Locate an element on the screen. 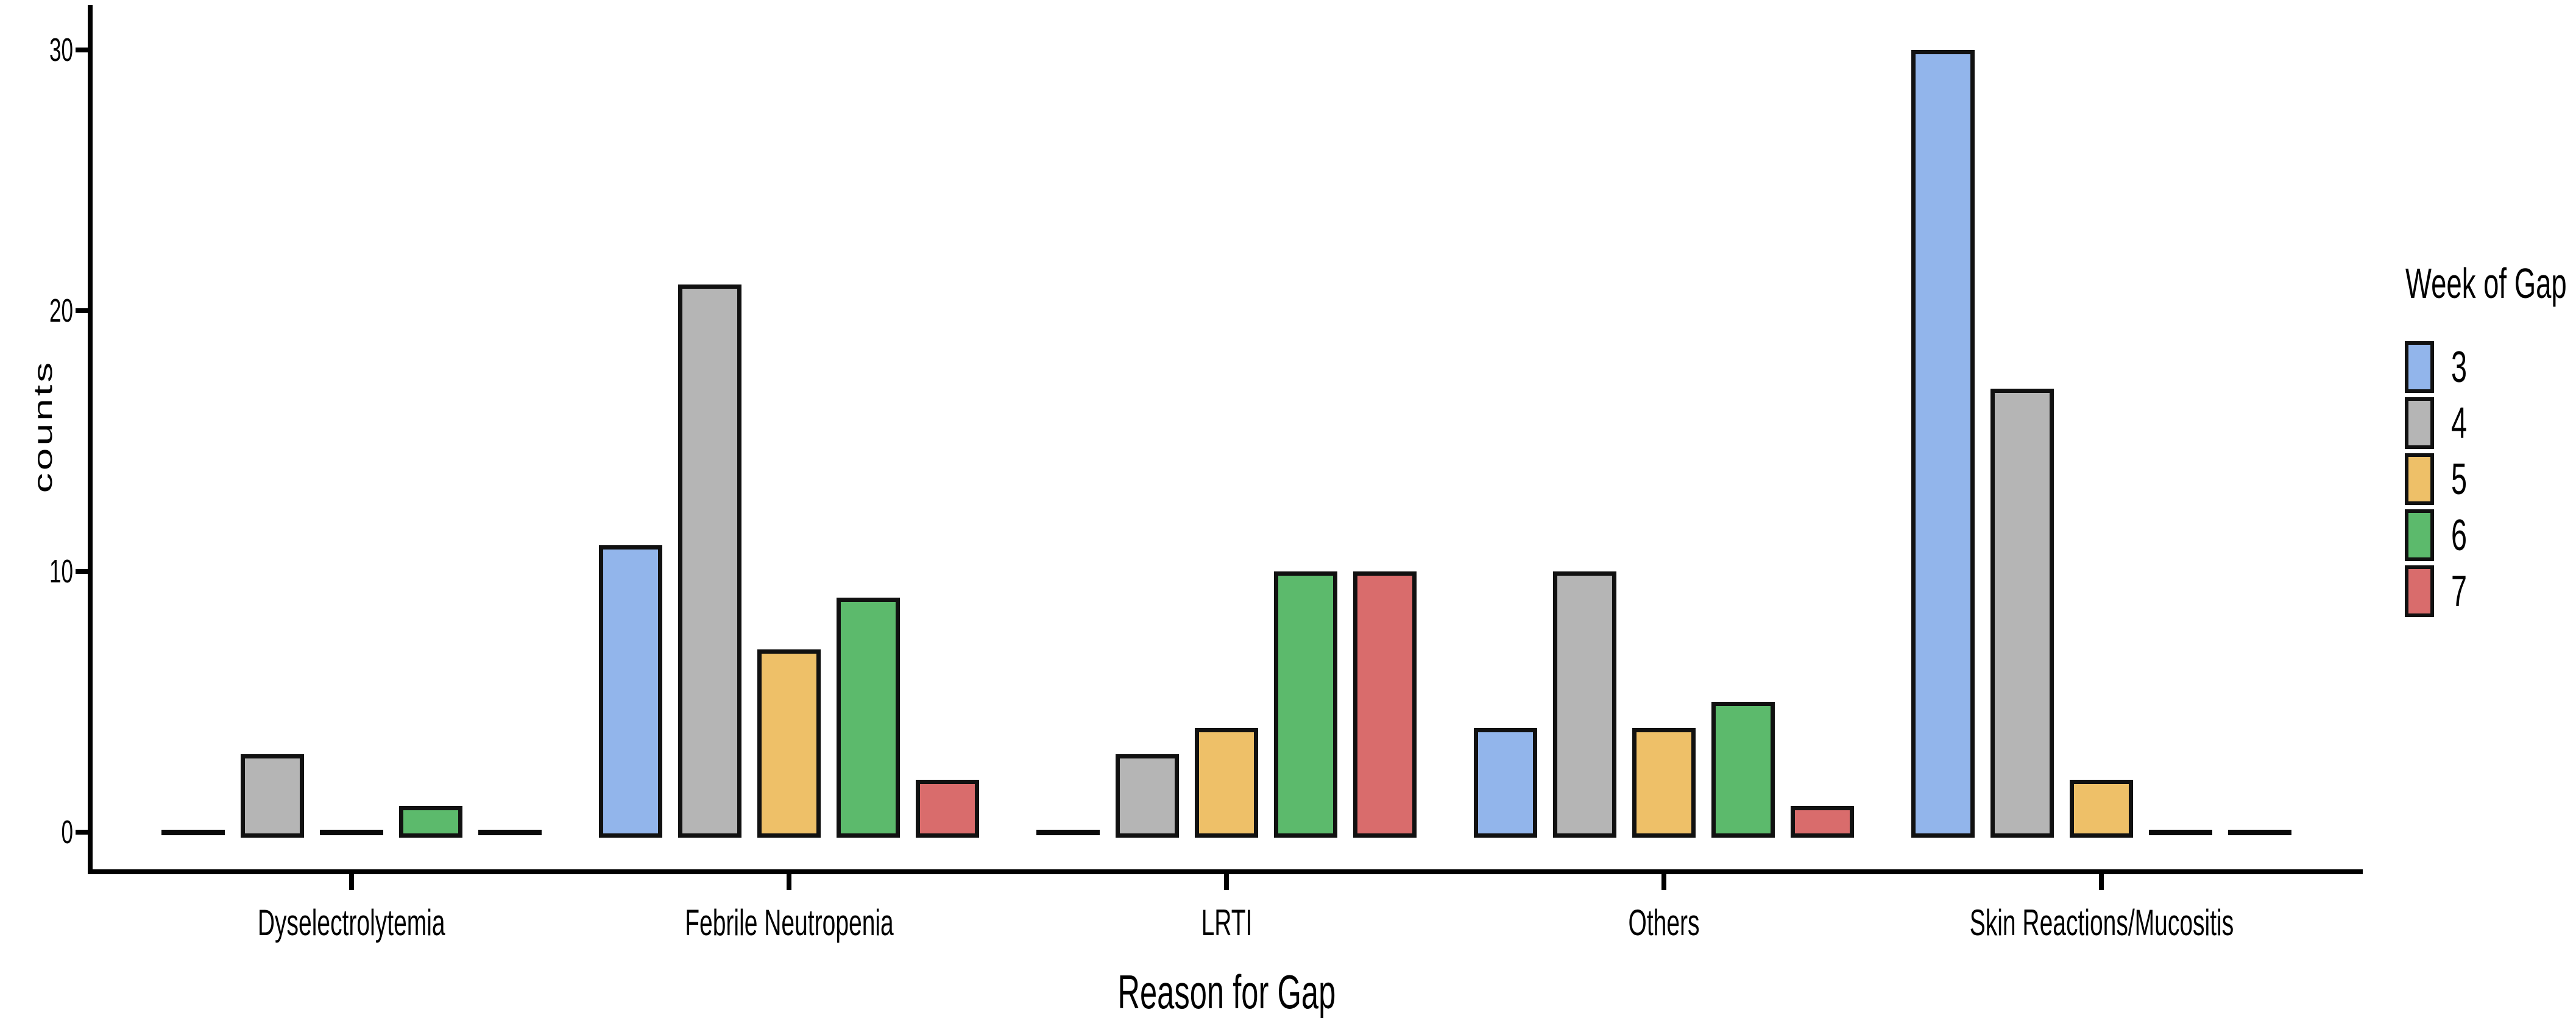 Image resolution: width=2576 pixels, height=1032 pixels. x-category-label-text: Skin Reactions/Mucositis is located at coordinates (2101, 922).